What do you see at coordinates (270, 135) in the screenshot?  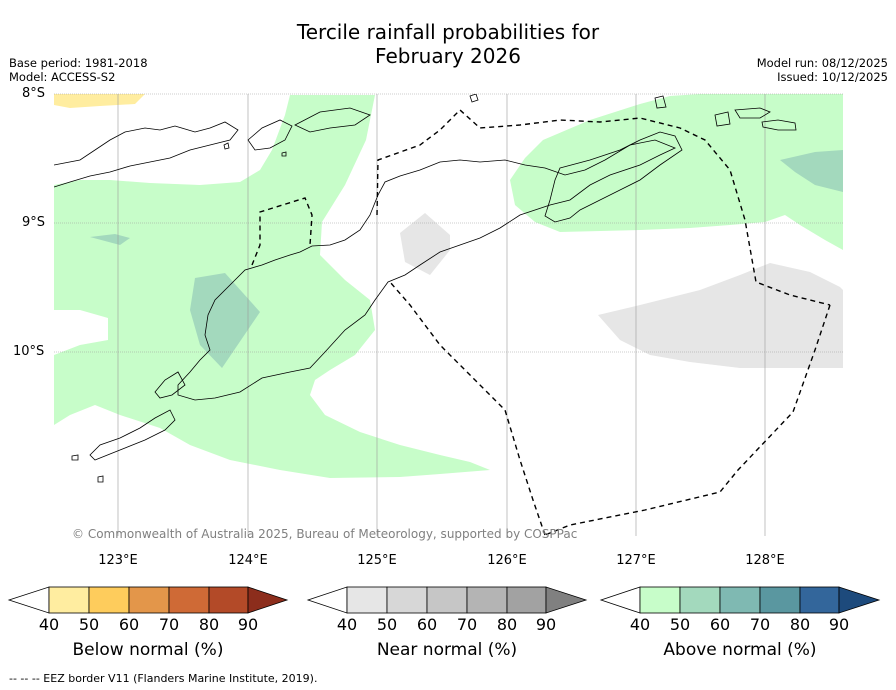 I see `coast-pantar` at bounding box center [270, 135].